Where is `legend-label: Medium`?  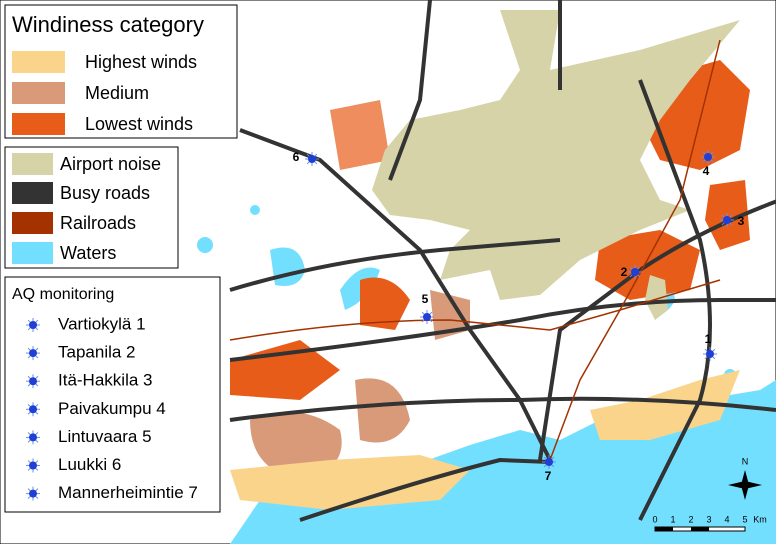 legend-label: Medium is located at coordinates (117, 93).